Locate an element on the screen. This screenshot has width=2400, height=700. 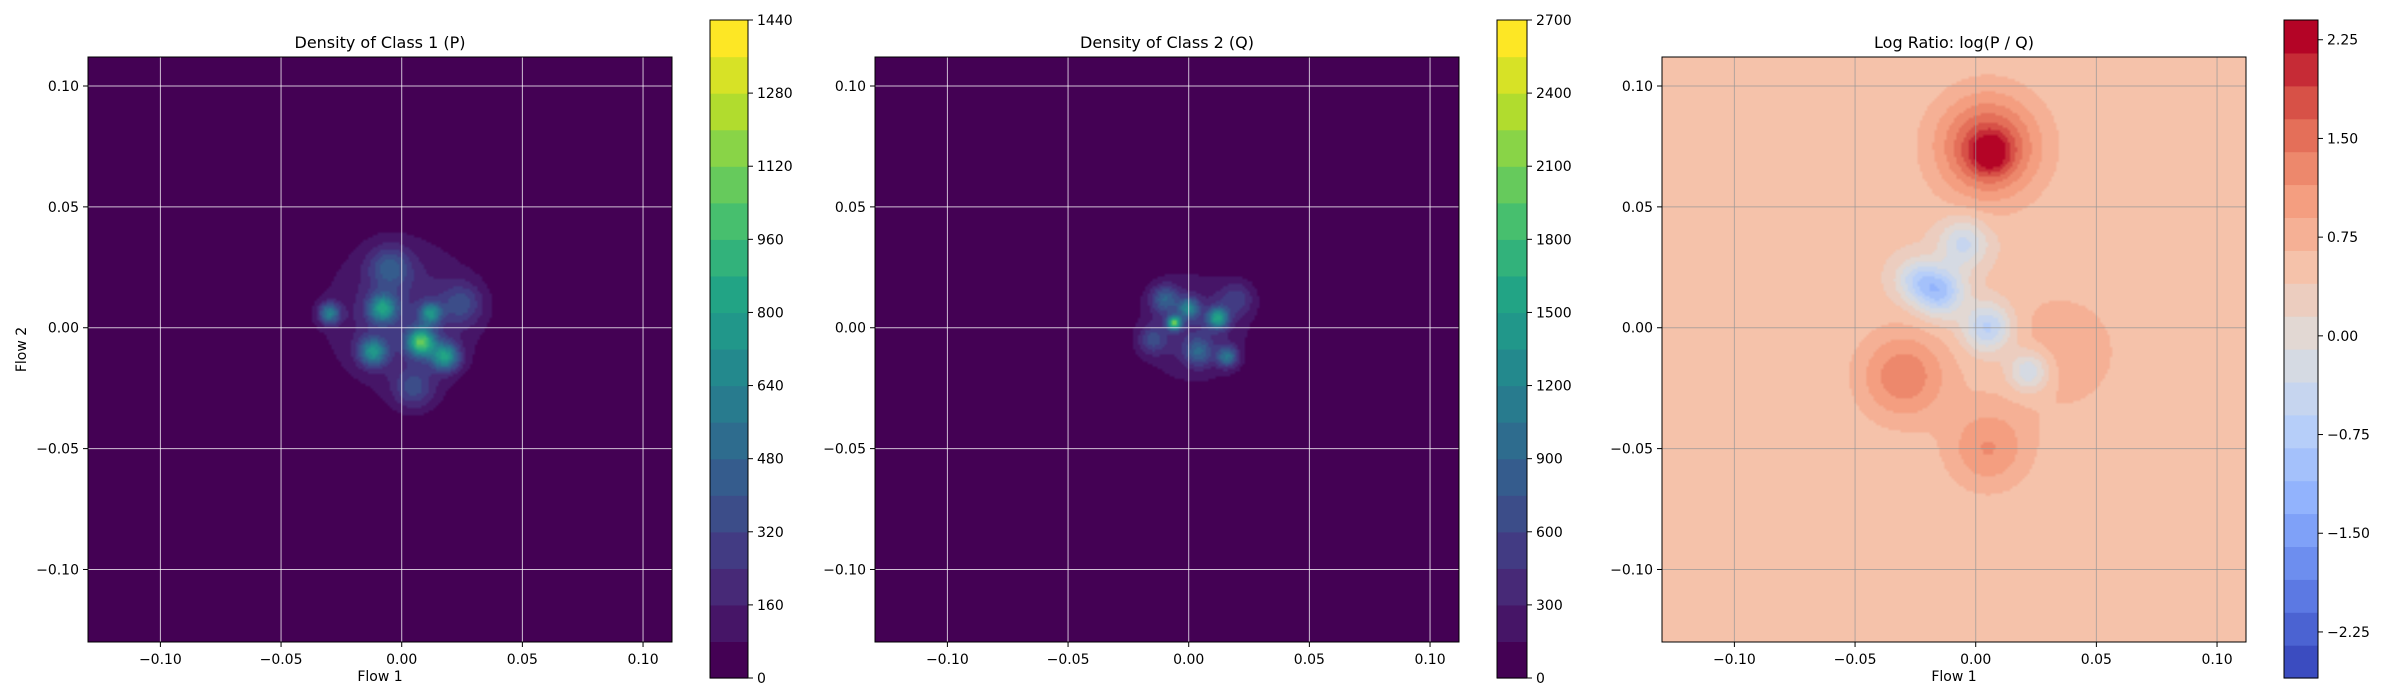
colorbar-tick-label: 2100 is located at coordinates (1554, 167).